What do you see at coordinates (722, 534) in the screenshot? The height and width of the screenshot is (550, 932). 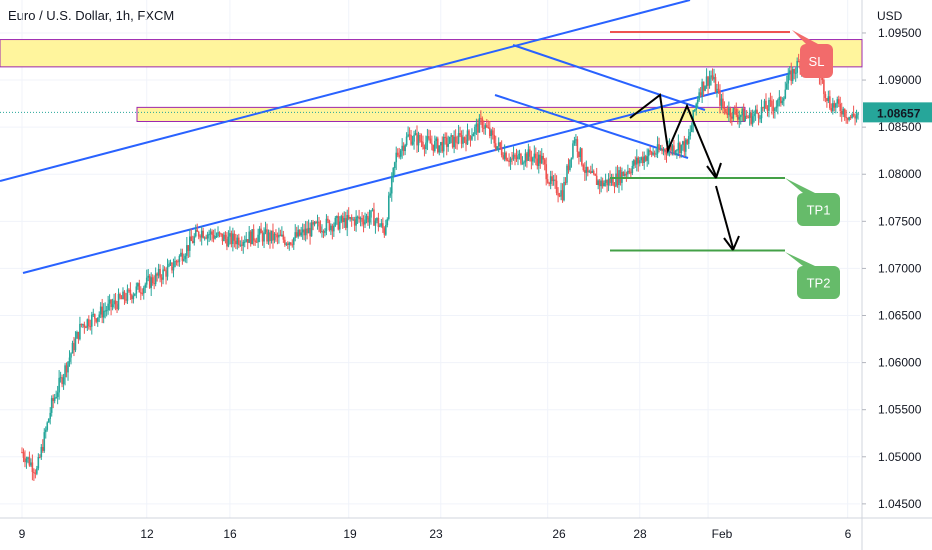 I see `x-tick-label: Feb` at bounding box center [722, 534].